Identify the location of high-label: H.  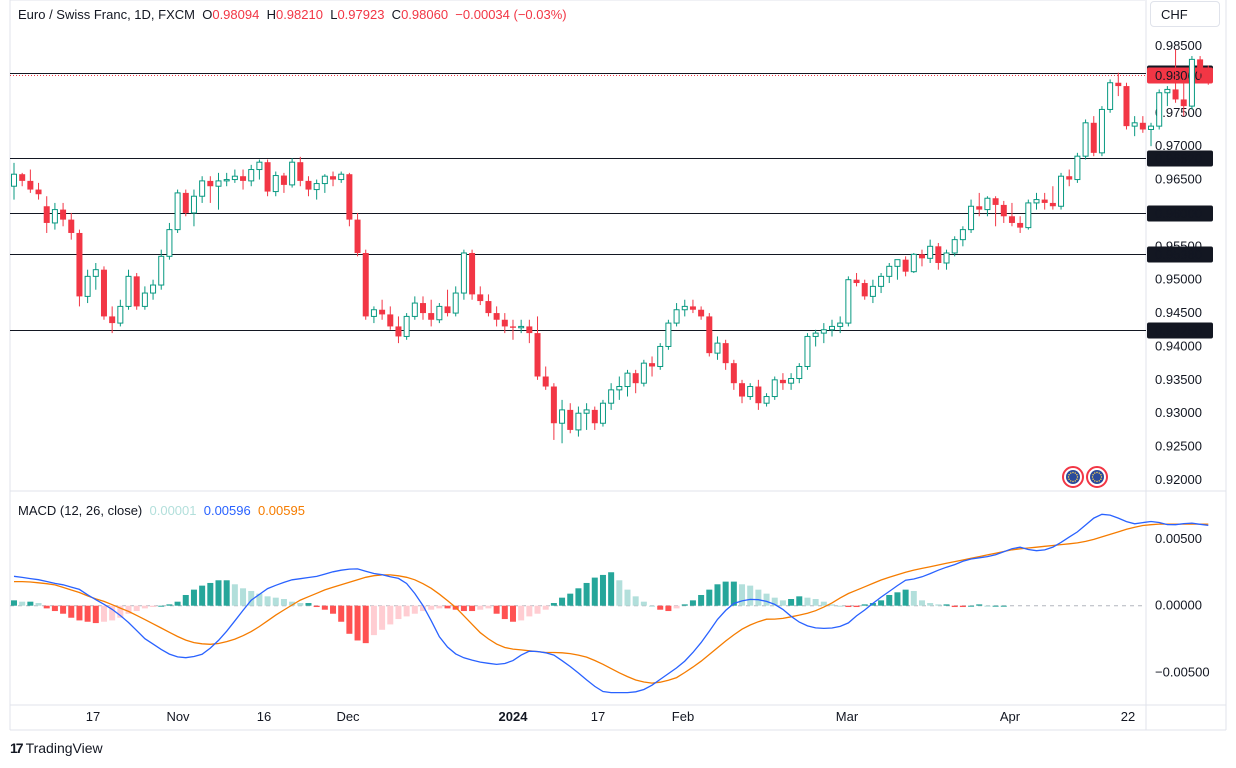
(271, 14).